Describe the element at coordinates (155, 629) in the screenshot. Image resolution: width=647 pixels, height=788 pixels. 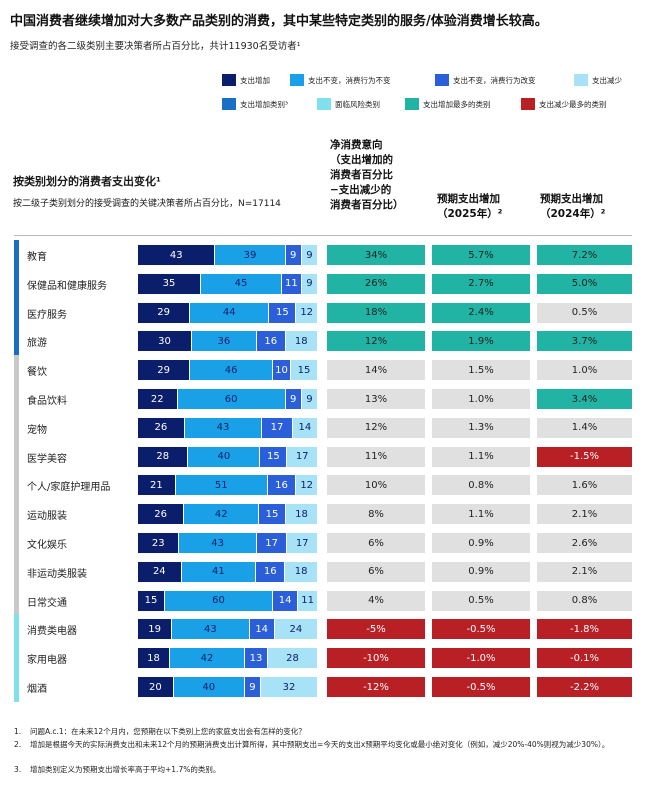
I see `bar-segment: 19` at that location.